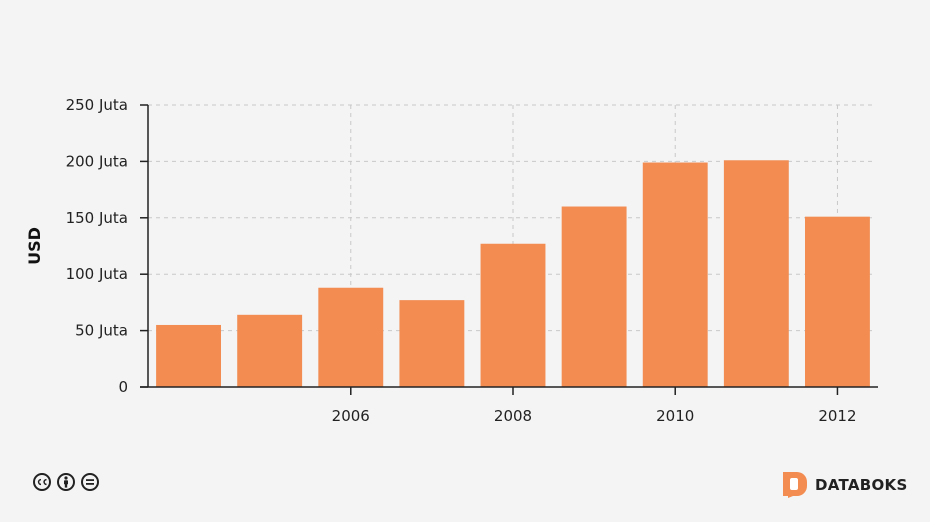  What do you see at coordinates (42, 482) in the screenshot?
I see `creative-commons-icon` at bounding box center [42, 482].